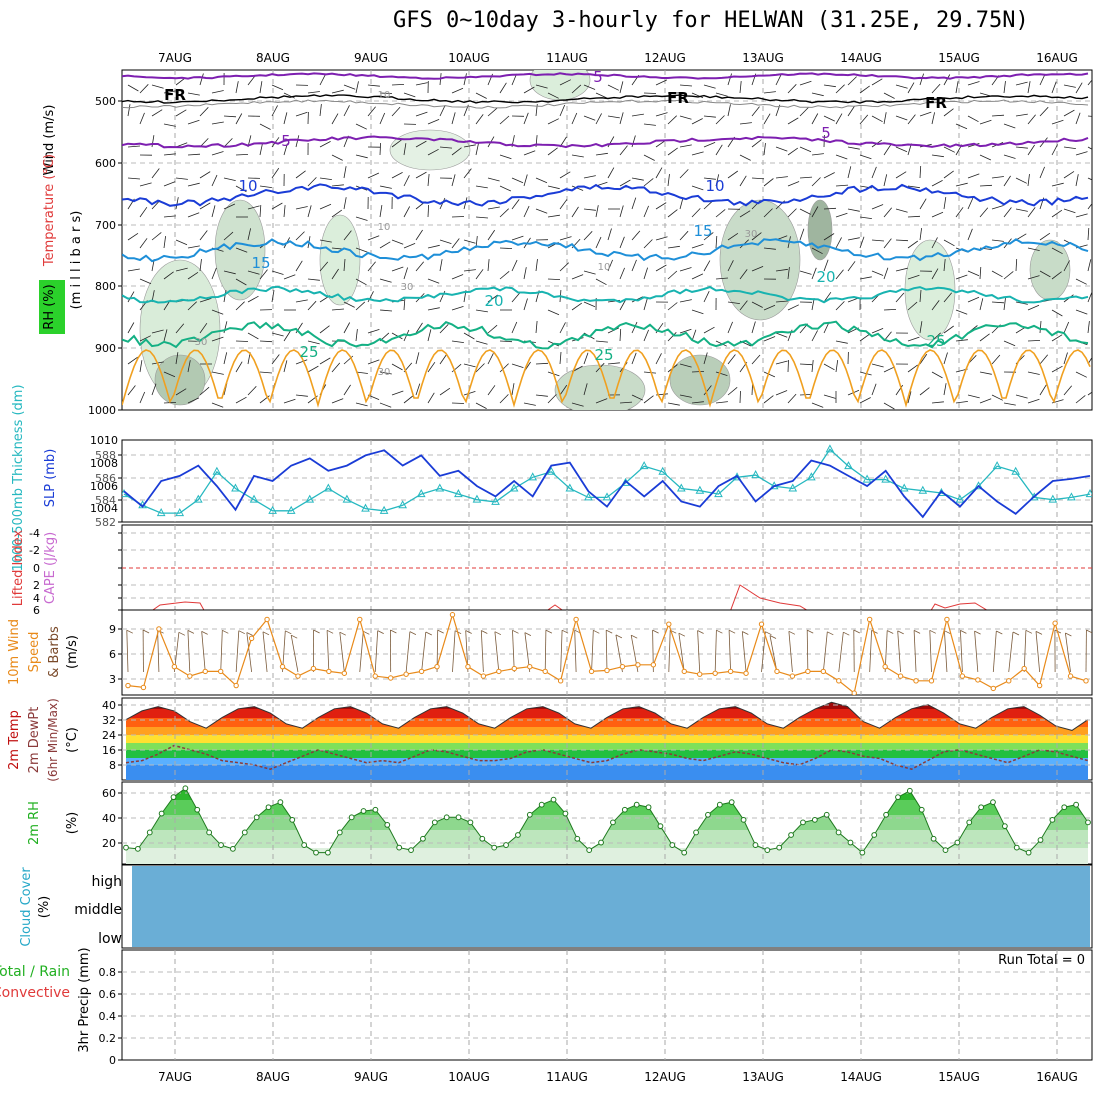  I want to click on top-date-label: 9AUG, so click(371, 58).